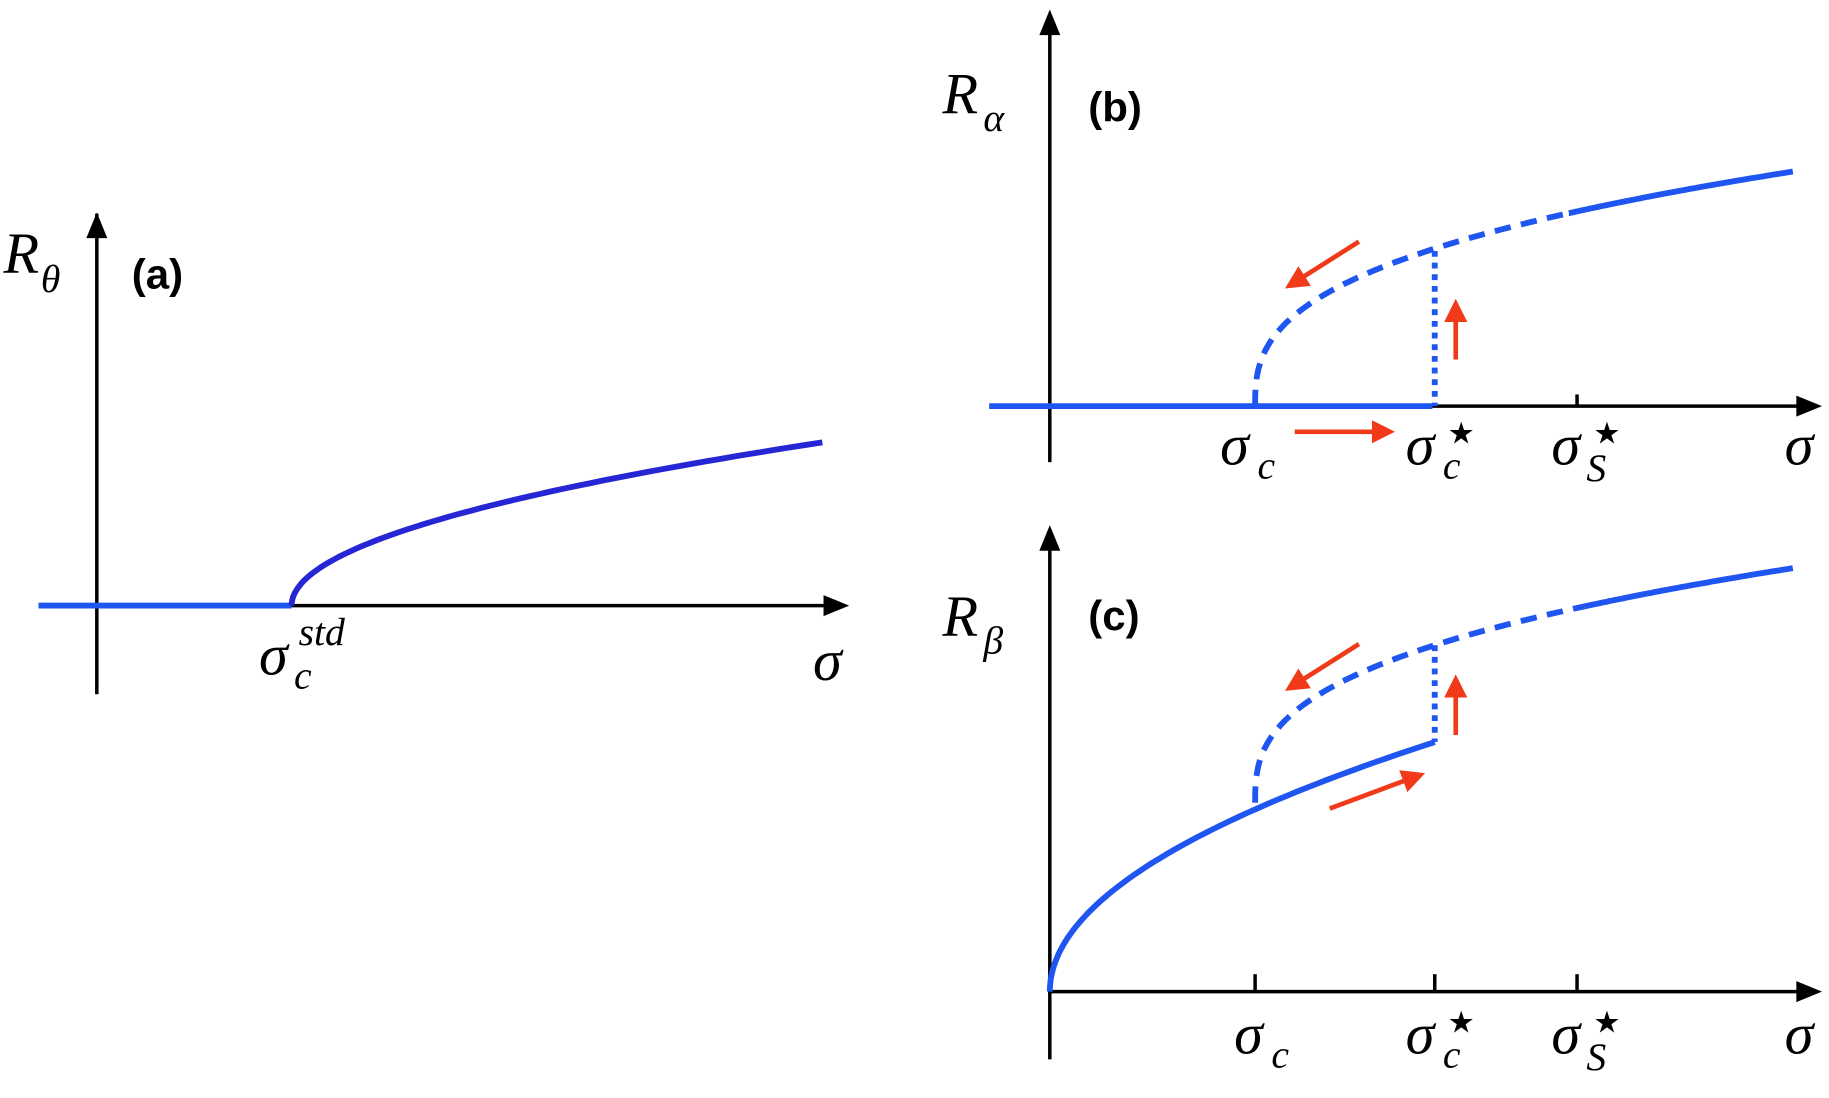 This screenshot has height=1098, width=1829. Describe the element at coordinates (994, 118) in the screenshot. I see `y-label-sub: α` at that location.